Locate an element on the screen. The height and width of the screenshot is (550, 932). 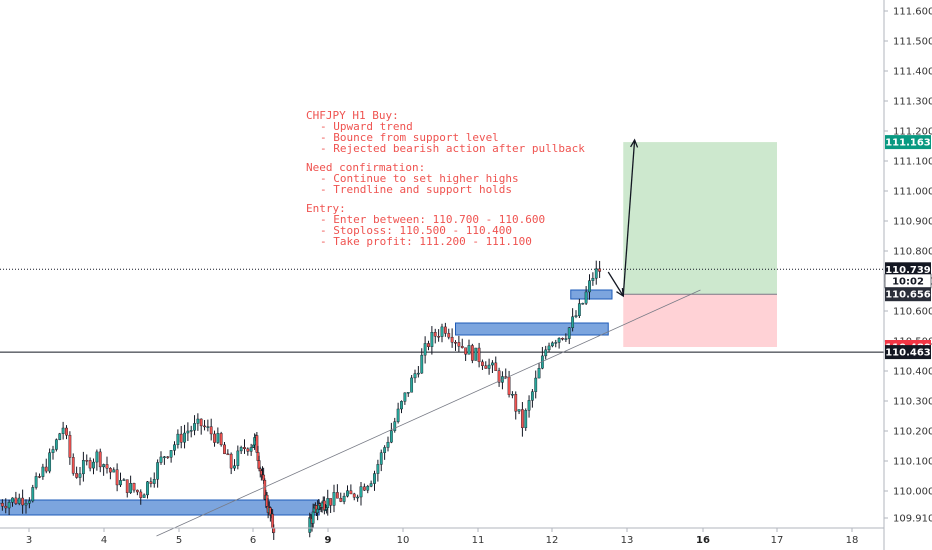
y-tick-label: 110.900 is located at coordinates (912, 222).